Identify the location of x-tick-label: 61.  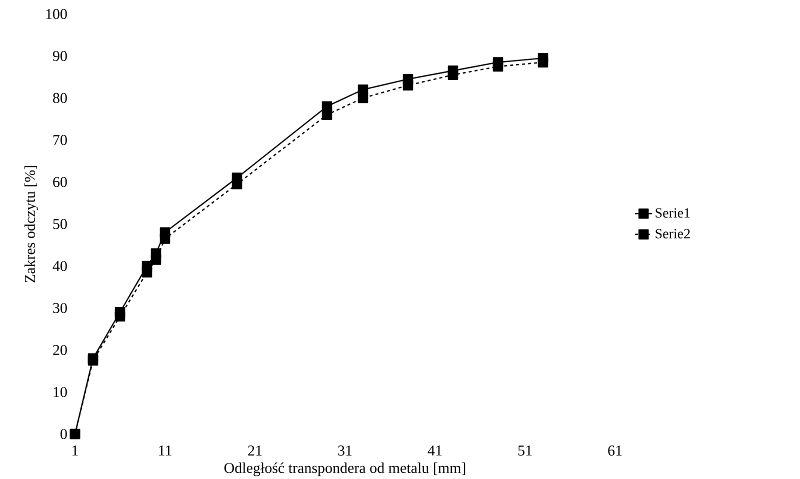
(615, 451).